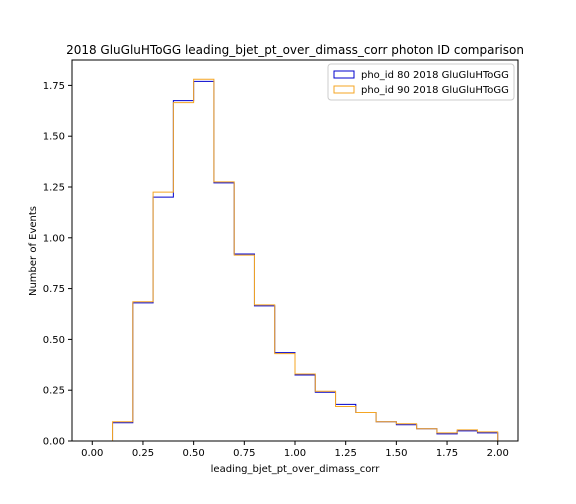 The height and width of the screenshot is (504, 576). What do you see at coordinates (54, 86) in the screenshot?
I see `y-tick-label: 1.75` at bounding box center [54, 86].